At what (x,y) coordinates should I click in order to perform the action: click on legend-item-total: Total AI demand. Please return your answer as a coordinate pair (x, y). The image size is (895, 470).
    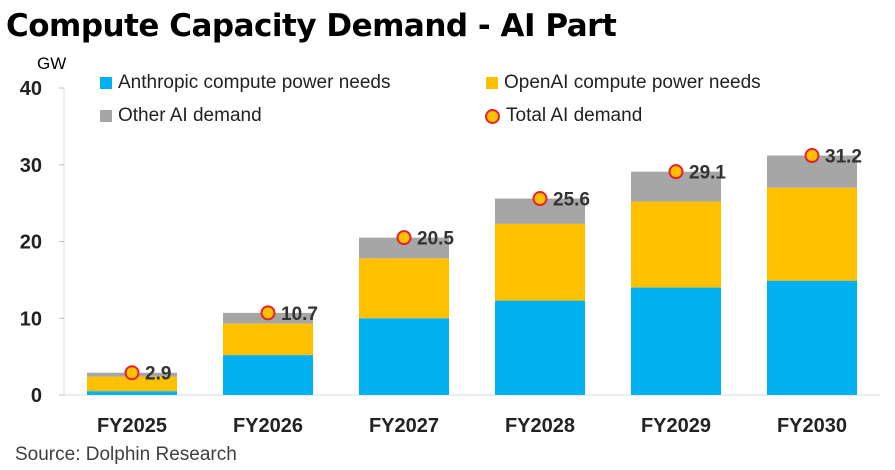
    Looking at the image, I should click on (563, 116).